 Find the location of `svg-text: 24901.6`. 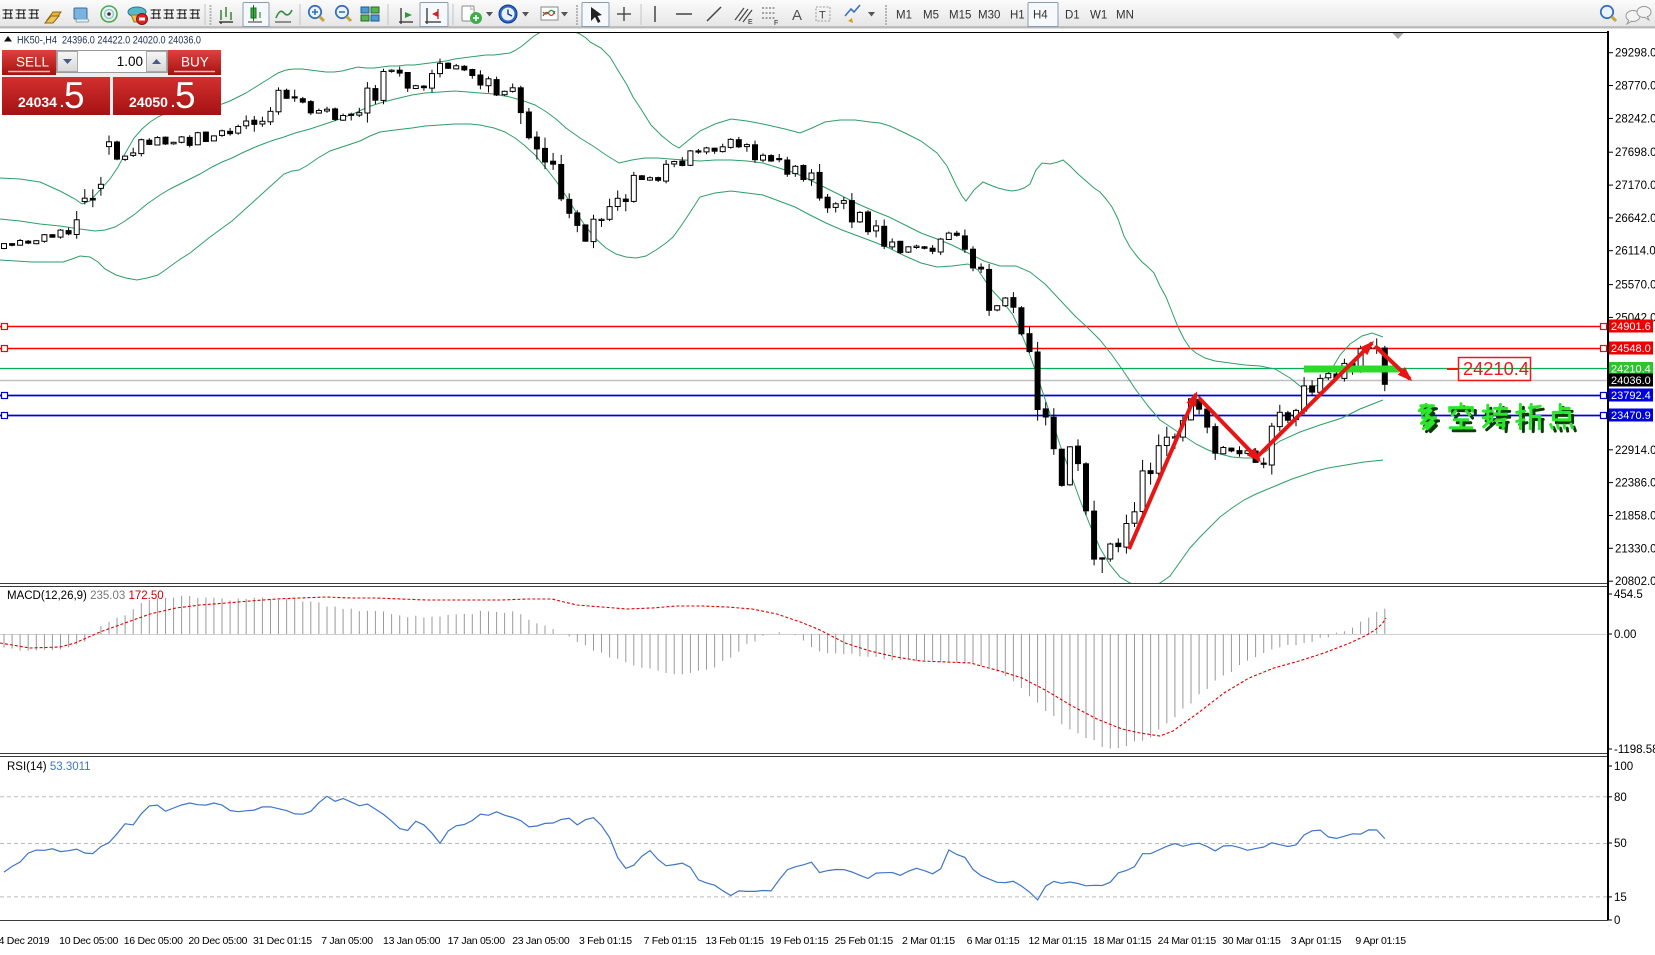

svg-text: 24901.6 is located at coordinates (1631, 327).